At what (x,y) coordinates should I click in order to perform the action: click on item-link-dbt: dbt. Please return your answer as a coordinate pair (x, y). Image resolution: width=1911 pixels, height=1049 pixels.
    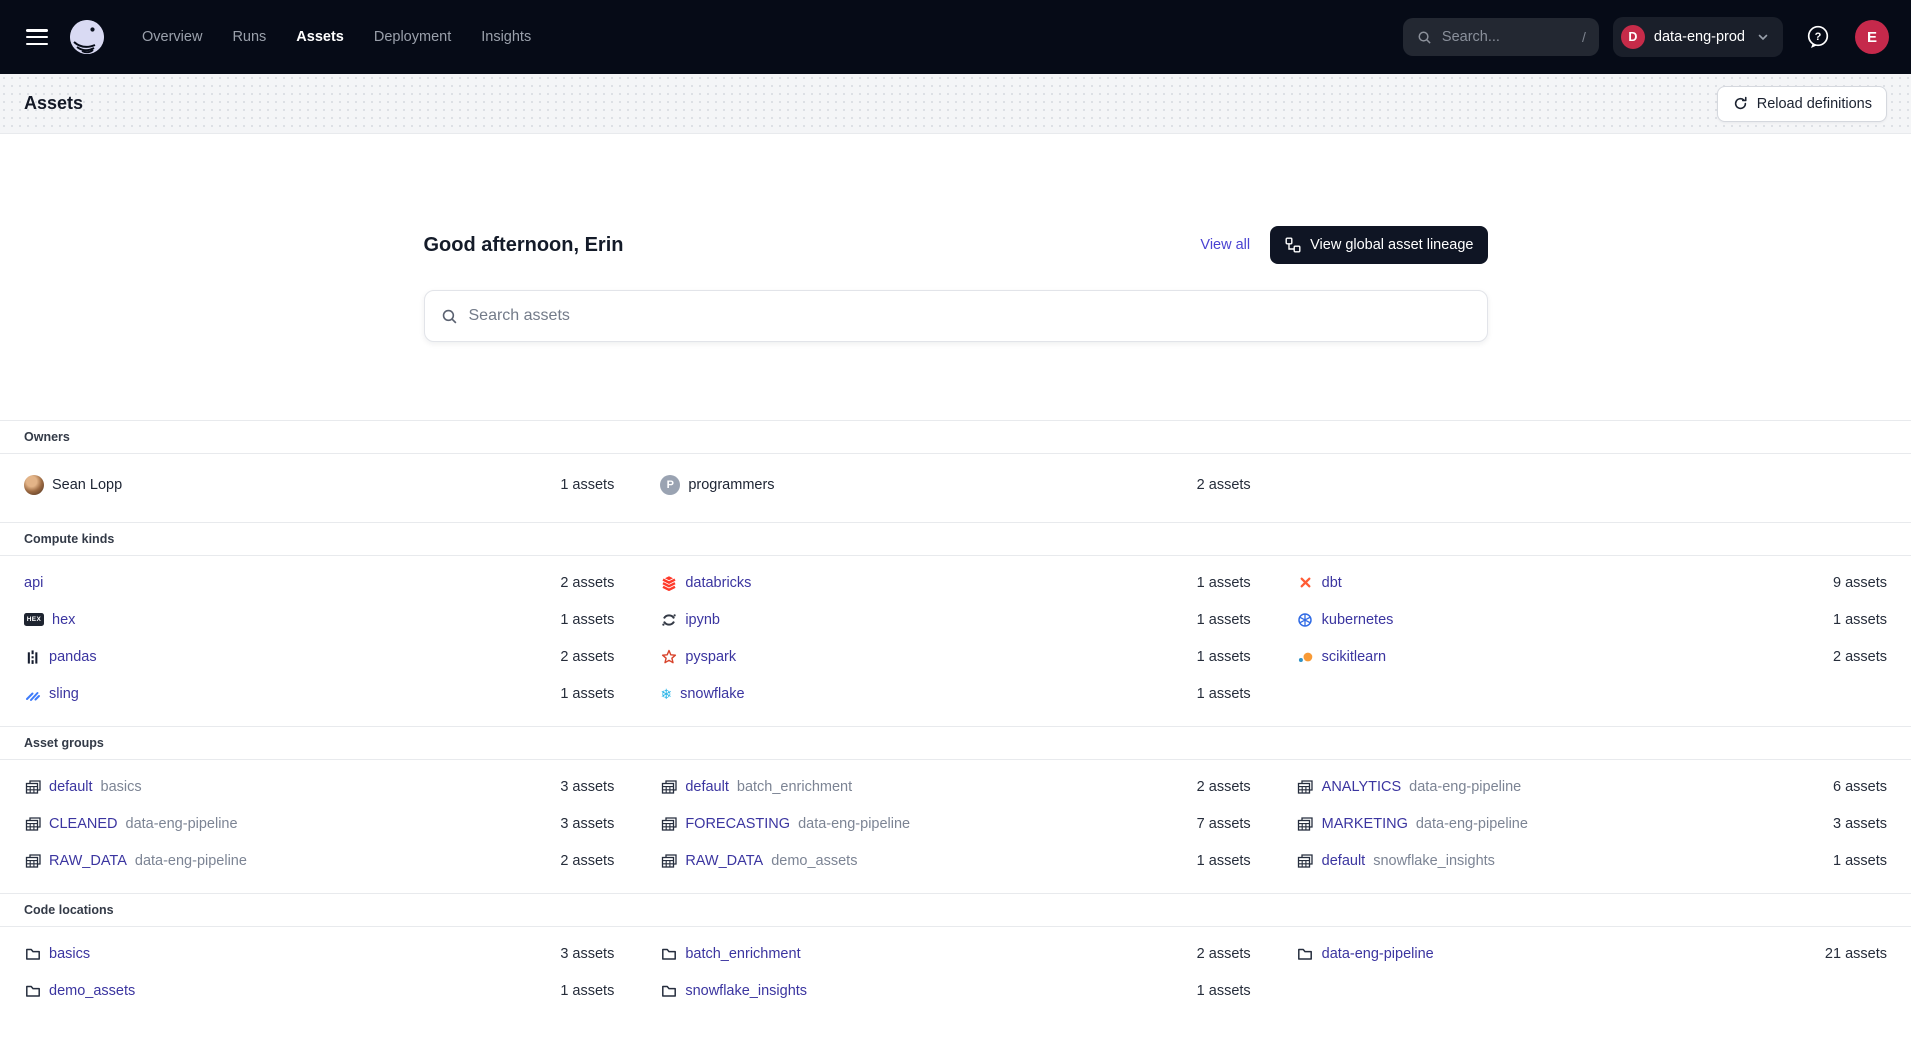
    Looking at the image, I should click on (1319, 582).